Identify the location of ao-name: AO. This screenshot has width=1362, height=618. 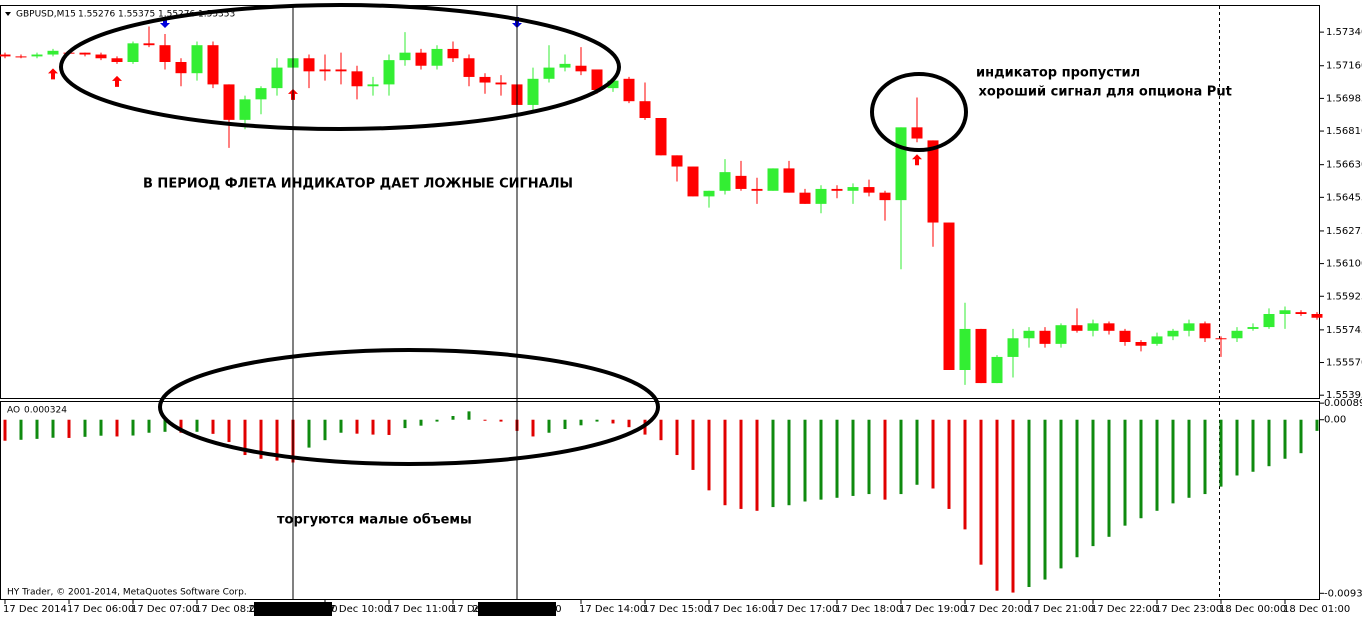
(13, 411).